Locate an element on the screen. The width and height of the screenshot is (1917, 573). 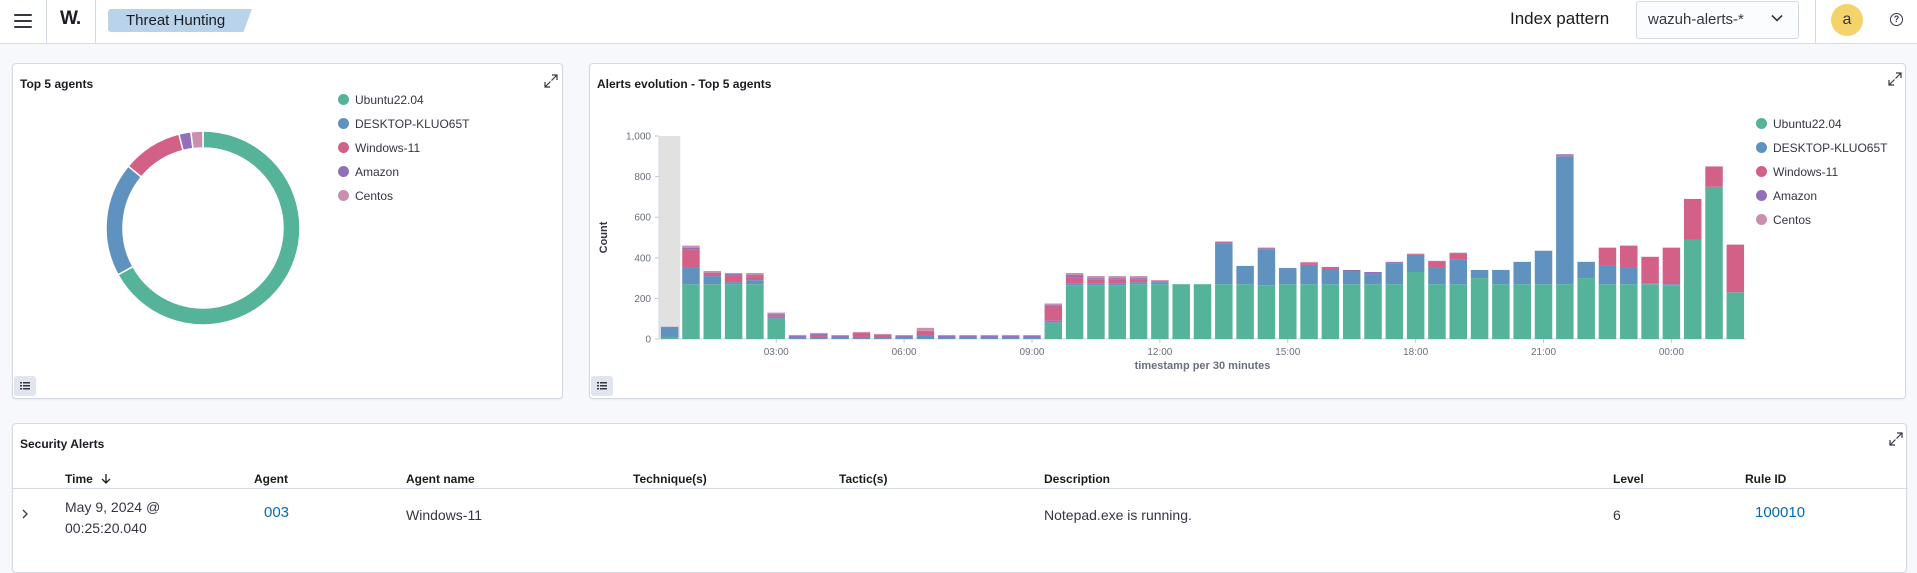
wazuh-logo: W. is located at coordinates (70, 19).